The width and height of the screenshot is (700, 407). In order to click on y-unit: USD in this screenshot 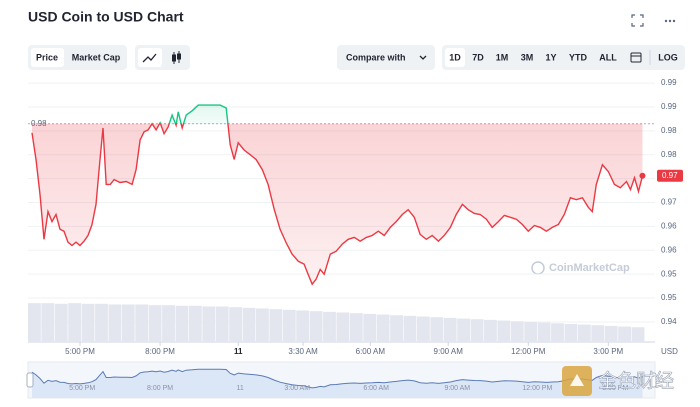, I will do `click(669, 351)`.